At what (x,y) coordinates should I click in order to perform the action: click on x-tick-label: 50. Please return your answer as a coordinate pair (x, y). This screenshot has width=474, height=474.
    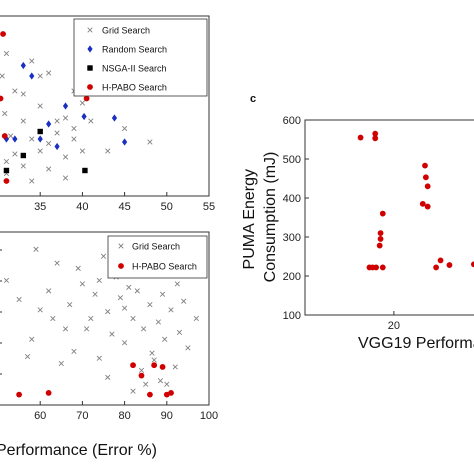
    Looking at the image, I should click on (167, 207).